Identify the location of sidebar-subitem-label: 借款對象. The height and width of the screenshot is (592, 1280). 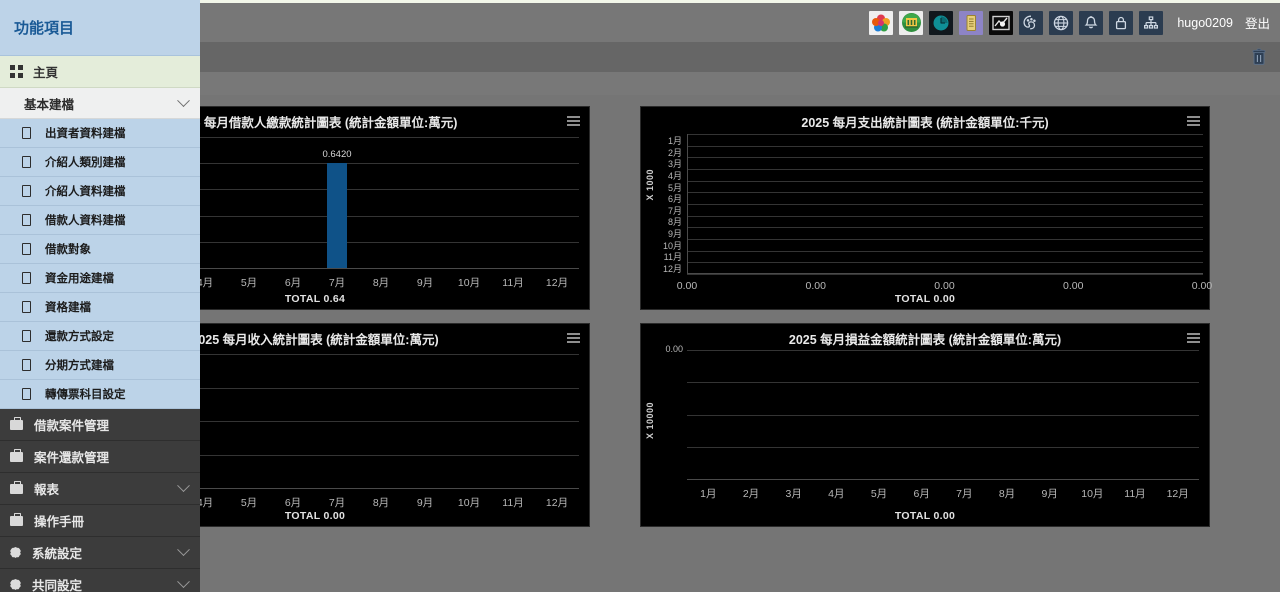
(68, 250).